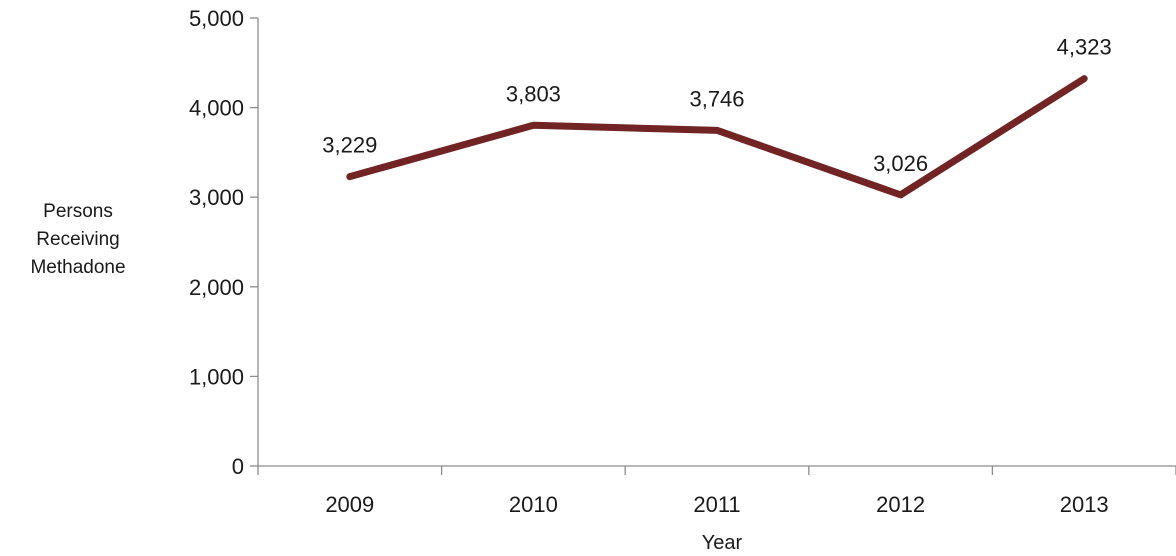 Image resolution: width=1176 pixels, height=556 pixels. What do you see at coordinates (216, 108) in the screenshot?
I see `y-tick-label: 4,000` at bounding box center [216, 108].